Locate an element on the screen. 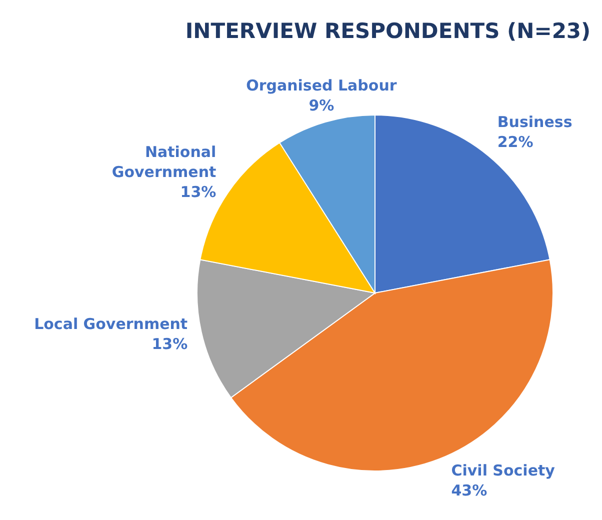  slice-label: Organised Labour is located at coordinates (322, 85).